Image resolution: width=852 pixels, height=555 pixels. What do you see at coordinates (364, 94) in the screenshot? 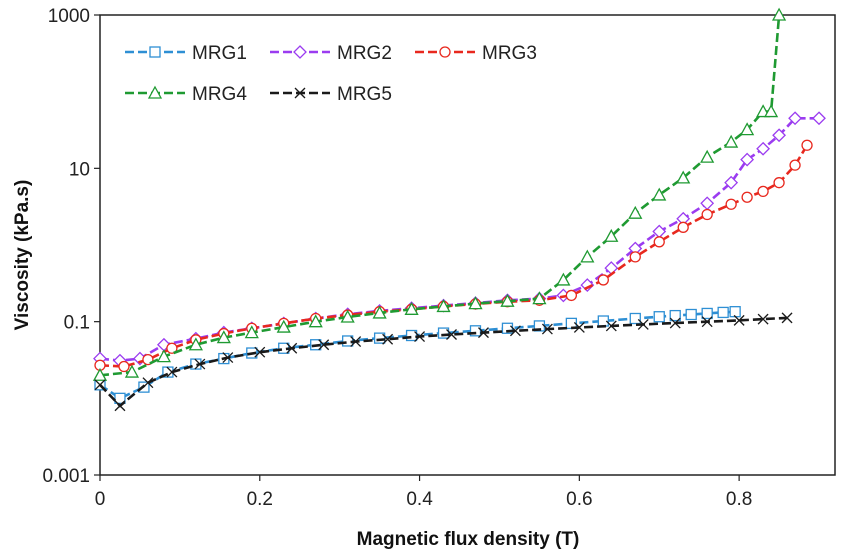
I see `legend-label-mrg5: MRG5` at bounding box center [364, 94].